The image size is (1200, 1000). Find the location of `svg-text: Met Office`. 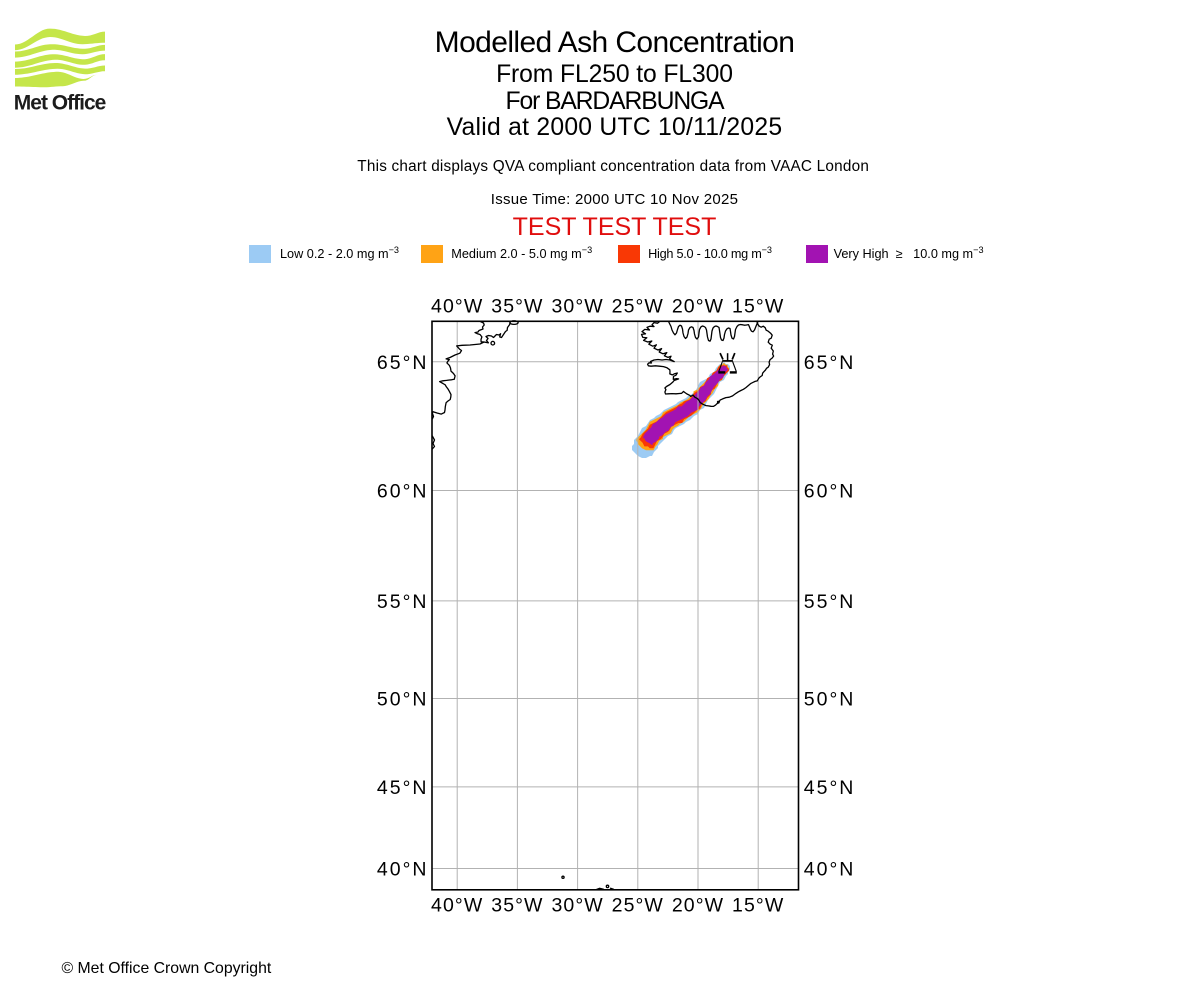

svg-text: Met Office is located at coordinates (60, 103).